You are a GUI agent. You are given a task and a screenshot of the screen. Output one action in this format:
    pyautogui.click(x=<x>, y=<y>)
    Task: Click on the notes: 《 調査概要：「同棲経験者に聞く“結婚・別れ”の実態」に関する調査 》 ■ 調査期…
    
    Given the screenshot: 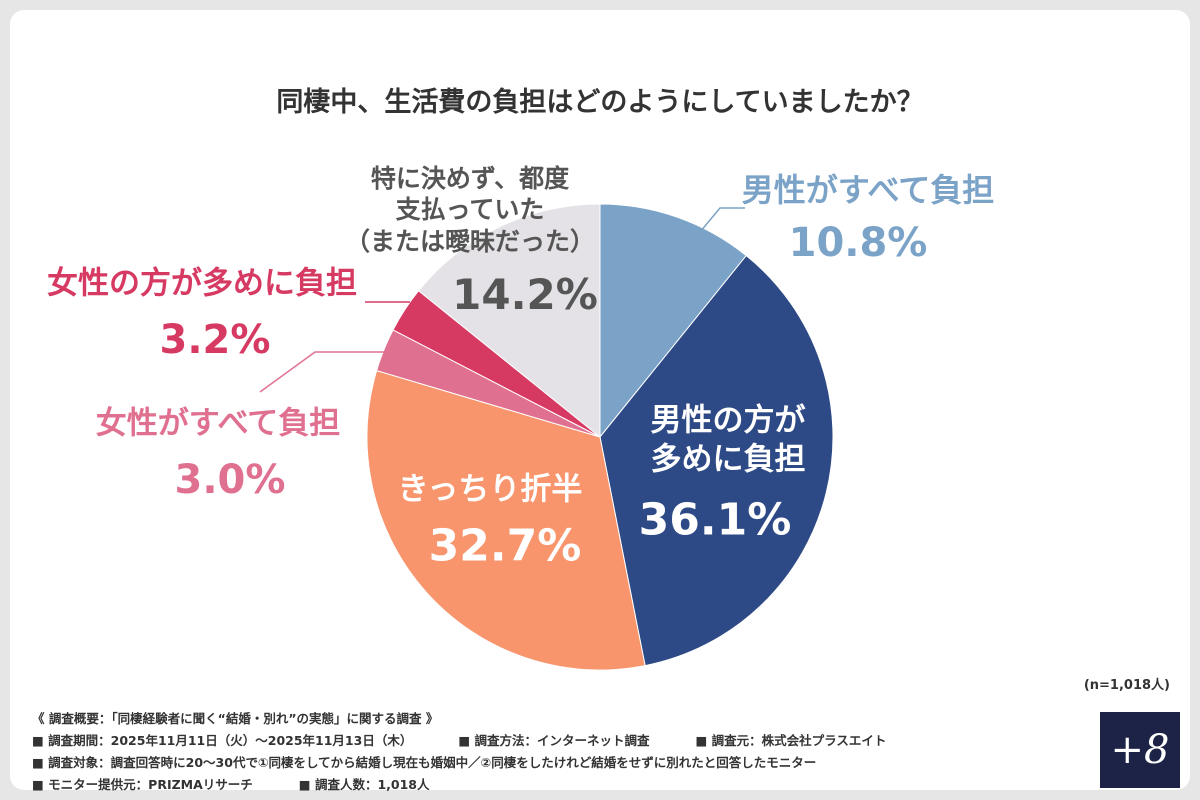 What is the action you would take?
    pyautogui.click(x=459, y=750)
    